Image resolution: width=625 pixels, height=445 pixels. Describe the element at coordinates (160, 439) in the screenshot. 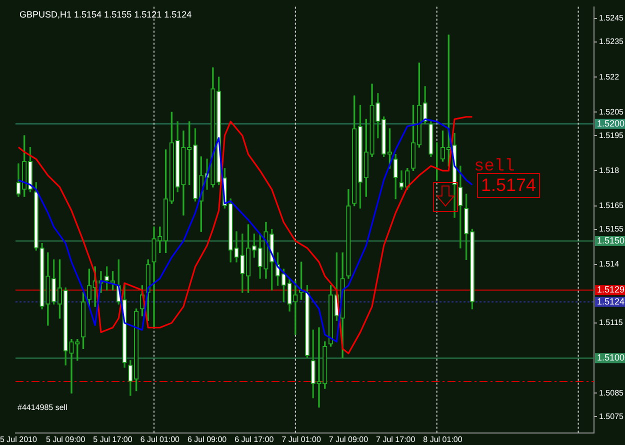

I see `x-tick-label: 6 Jul 01:00` at that location.